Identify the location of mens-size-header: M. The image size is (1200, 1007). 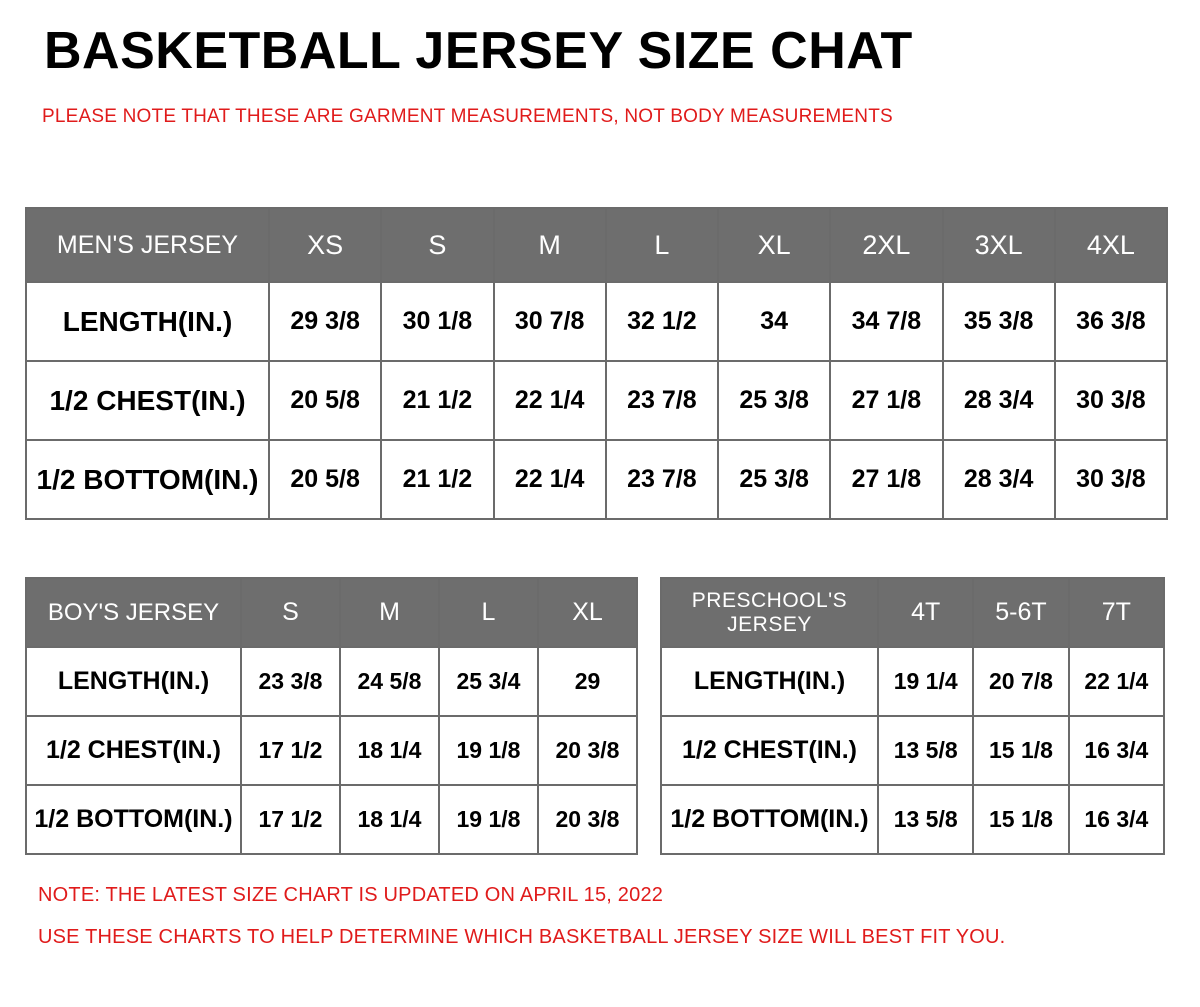
(549, 245).